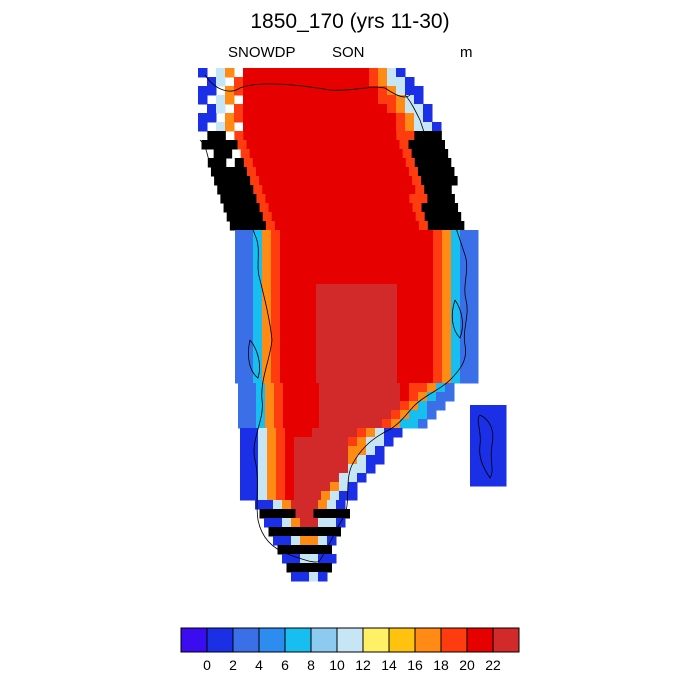 This screenshot has width=700, height=700. What do you see at coordinates (285, 665) in the screenshot?
I see `colorbar-tick-label: 6` at bounding box center [285, 665].